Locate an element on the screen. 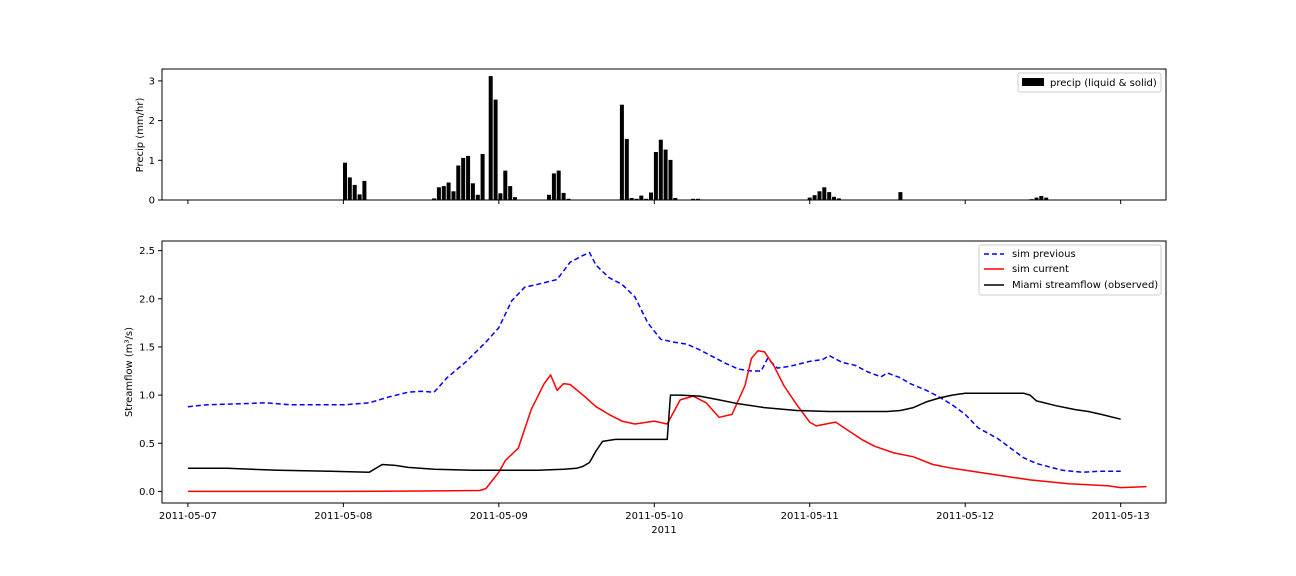 The image size is (1296, 576). streamflow-y-tick-label: 1.0 is located at coordinates (147, 396).